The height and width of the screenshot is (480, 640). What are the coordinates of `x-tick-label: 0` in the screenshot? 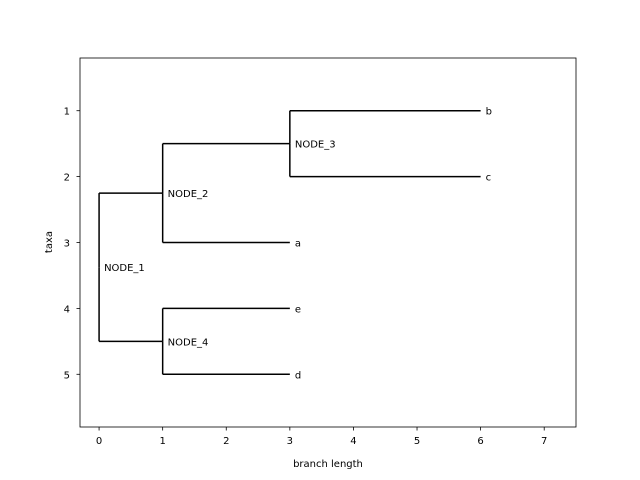 It's located at (99, 441).